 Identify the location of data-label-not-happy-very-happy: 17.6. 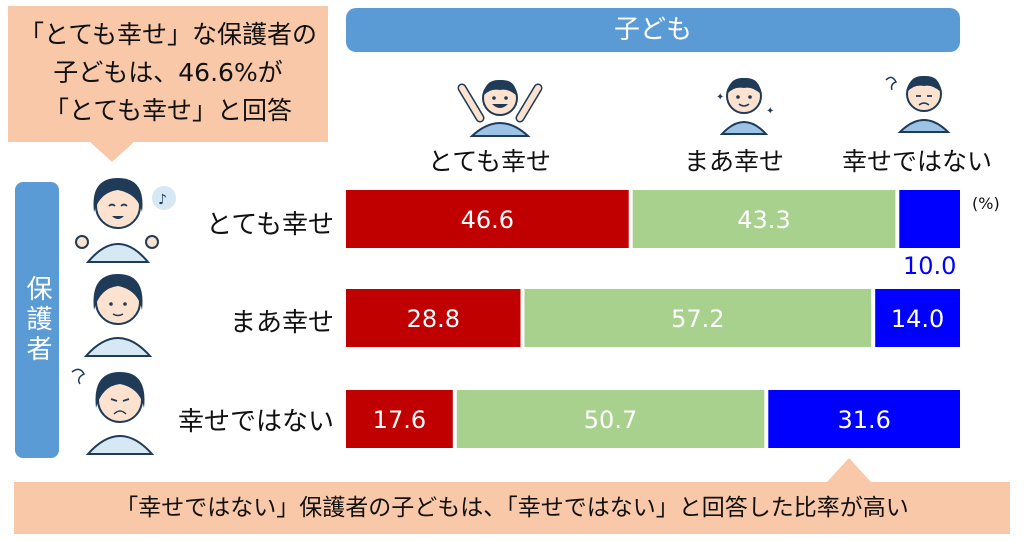
(399, 420).